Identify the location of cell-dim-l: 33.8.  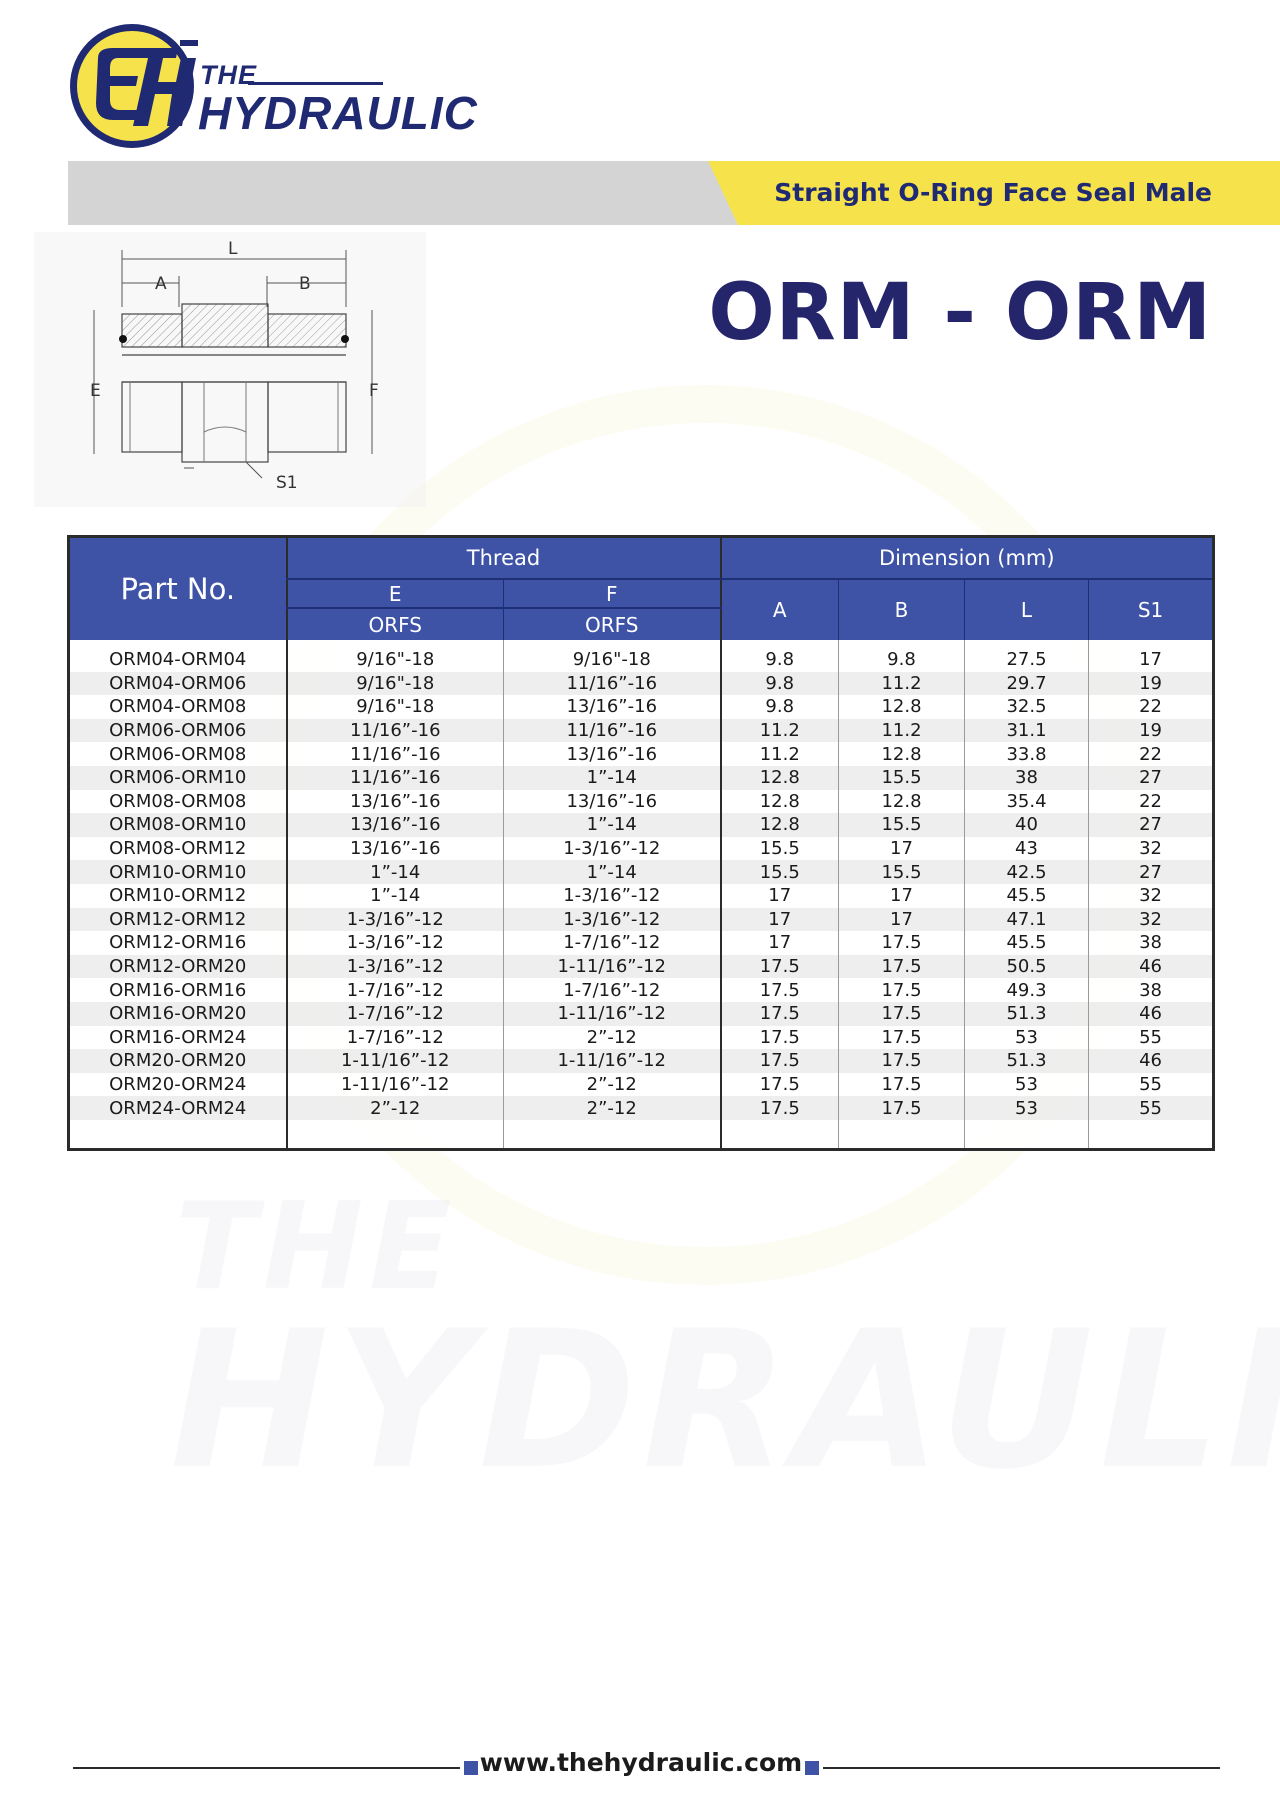
(1026, 754).